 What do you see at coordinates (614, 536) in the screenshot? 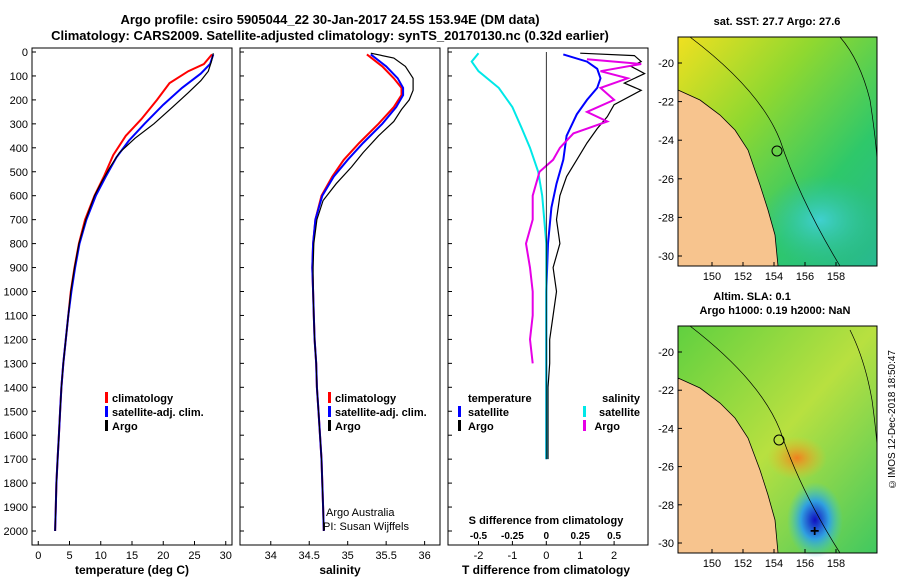
I see `s-tick-label: 0.5` at bounding box center [614, 536].